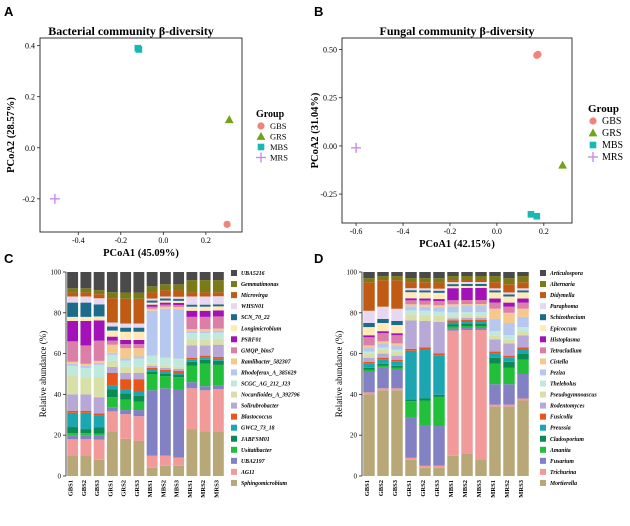  I want to click on x-category-label: GRS1, so click(110, 488).